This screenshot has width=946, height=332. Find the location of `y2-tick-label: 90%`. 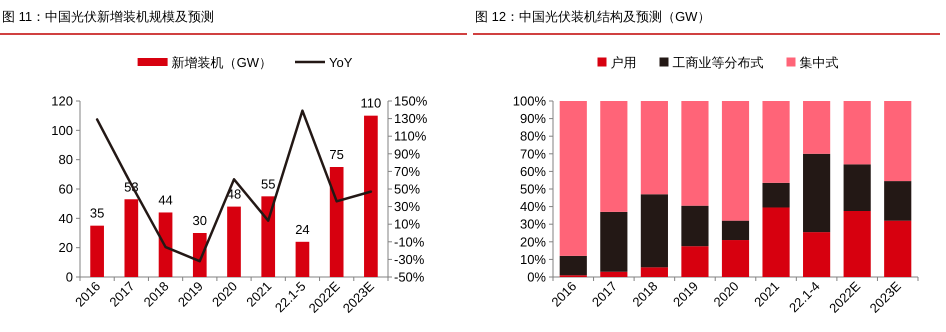

y2-tick-label: 90% is located at coordinates (407, 154).